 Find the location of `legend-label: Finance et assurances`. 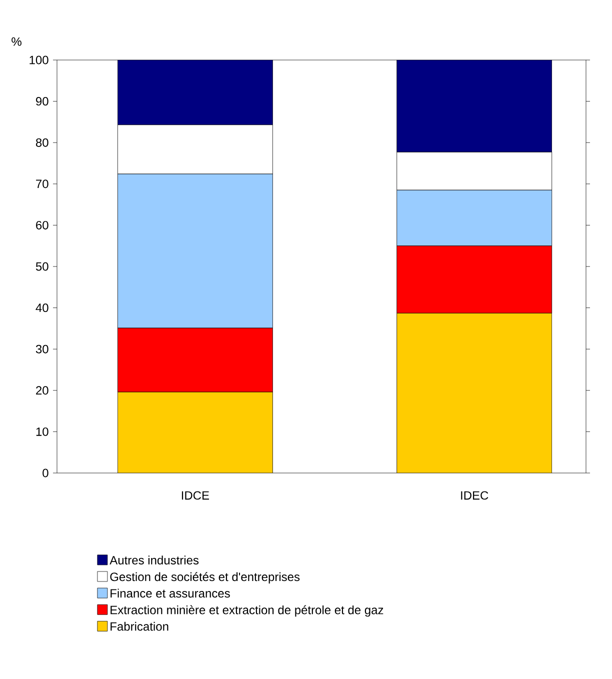

legend-label: Finance et assurances is located at coordinates (170, 593).